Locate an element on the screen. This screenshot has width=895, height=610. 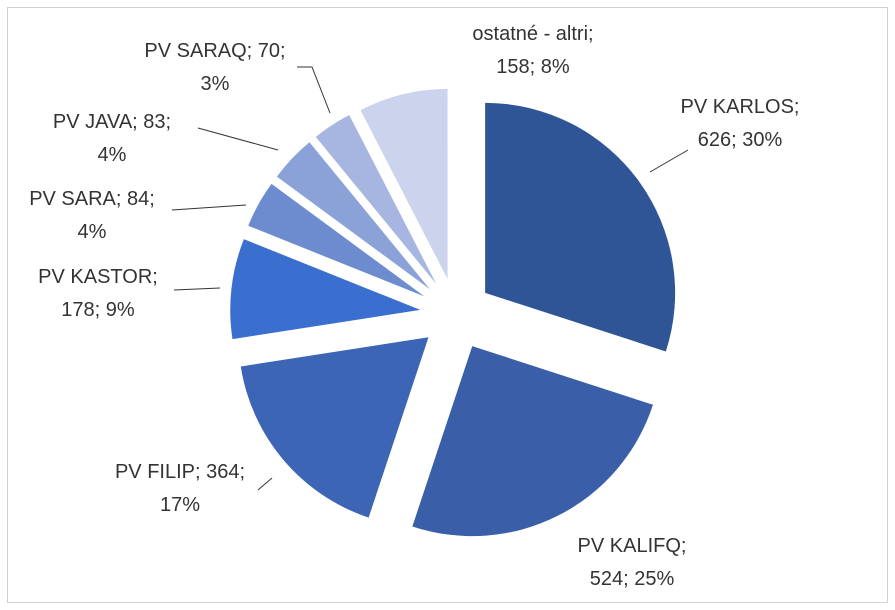
data-label: PV FILIP; 364; 17% is located at coordinates (180, 488).